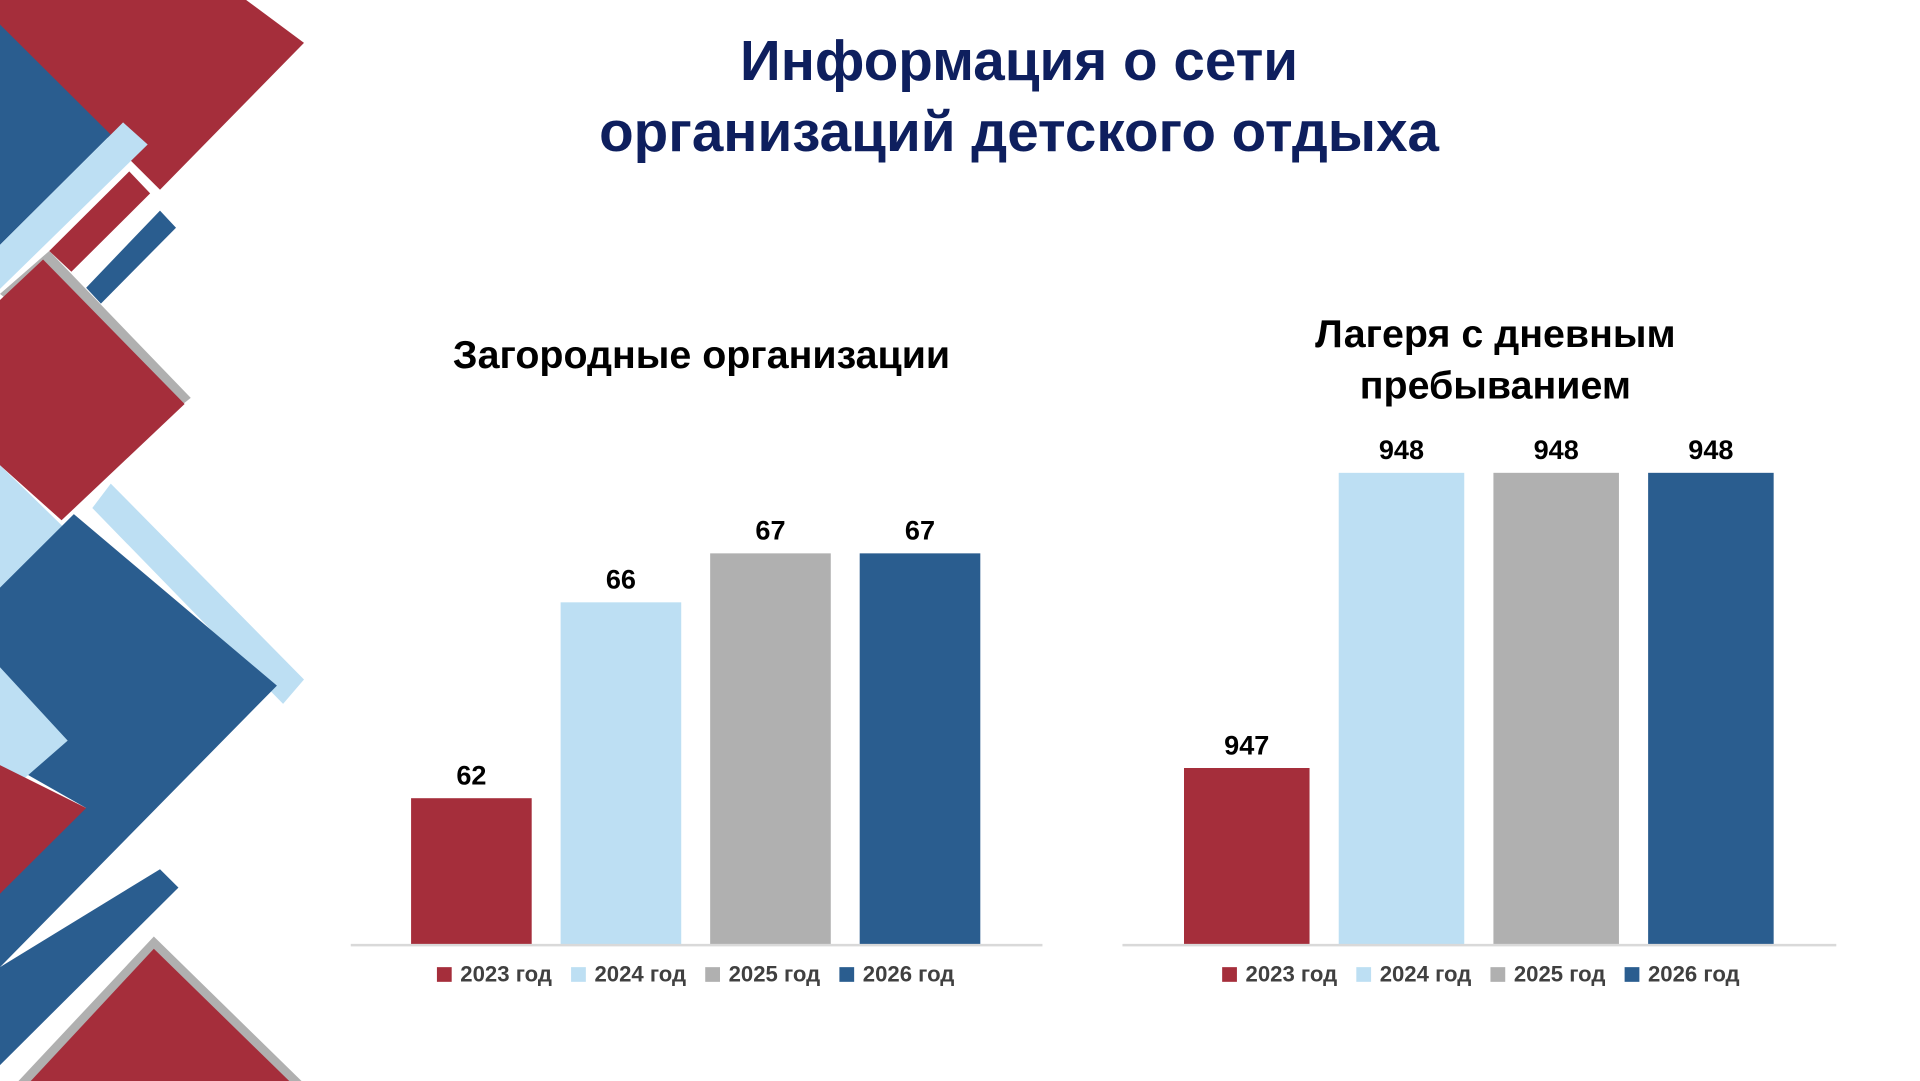 The image size is (1920, 1081). What do you see at coordinates (1019, 131) in the screenshot?
I see `title-line: организаций детского отдыха` at bounding box center [1019, 131].